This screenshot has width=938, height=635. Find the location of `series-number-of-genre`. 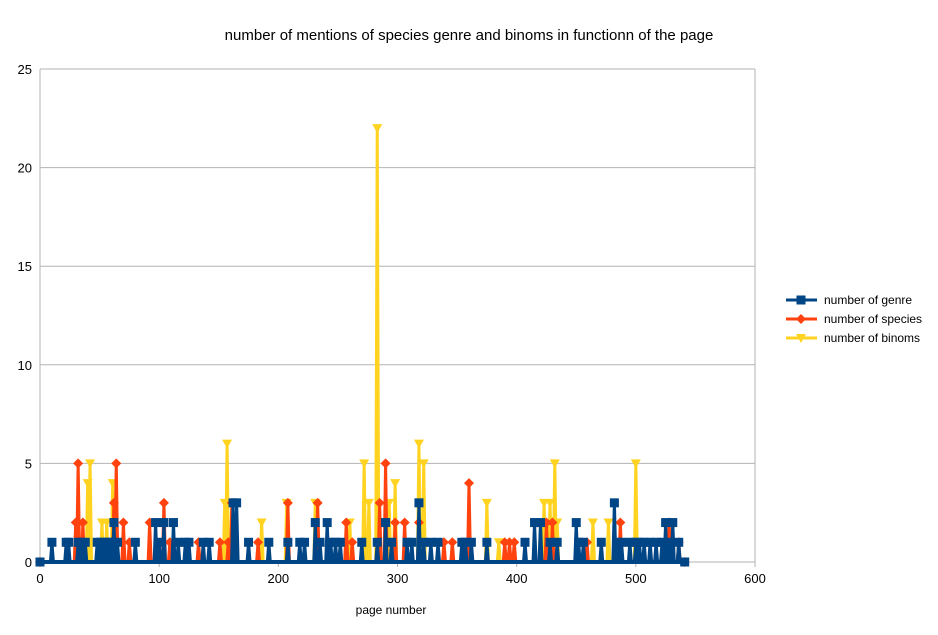

series-number-of-genre is located at coordinates (362, 532).